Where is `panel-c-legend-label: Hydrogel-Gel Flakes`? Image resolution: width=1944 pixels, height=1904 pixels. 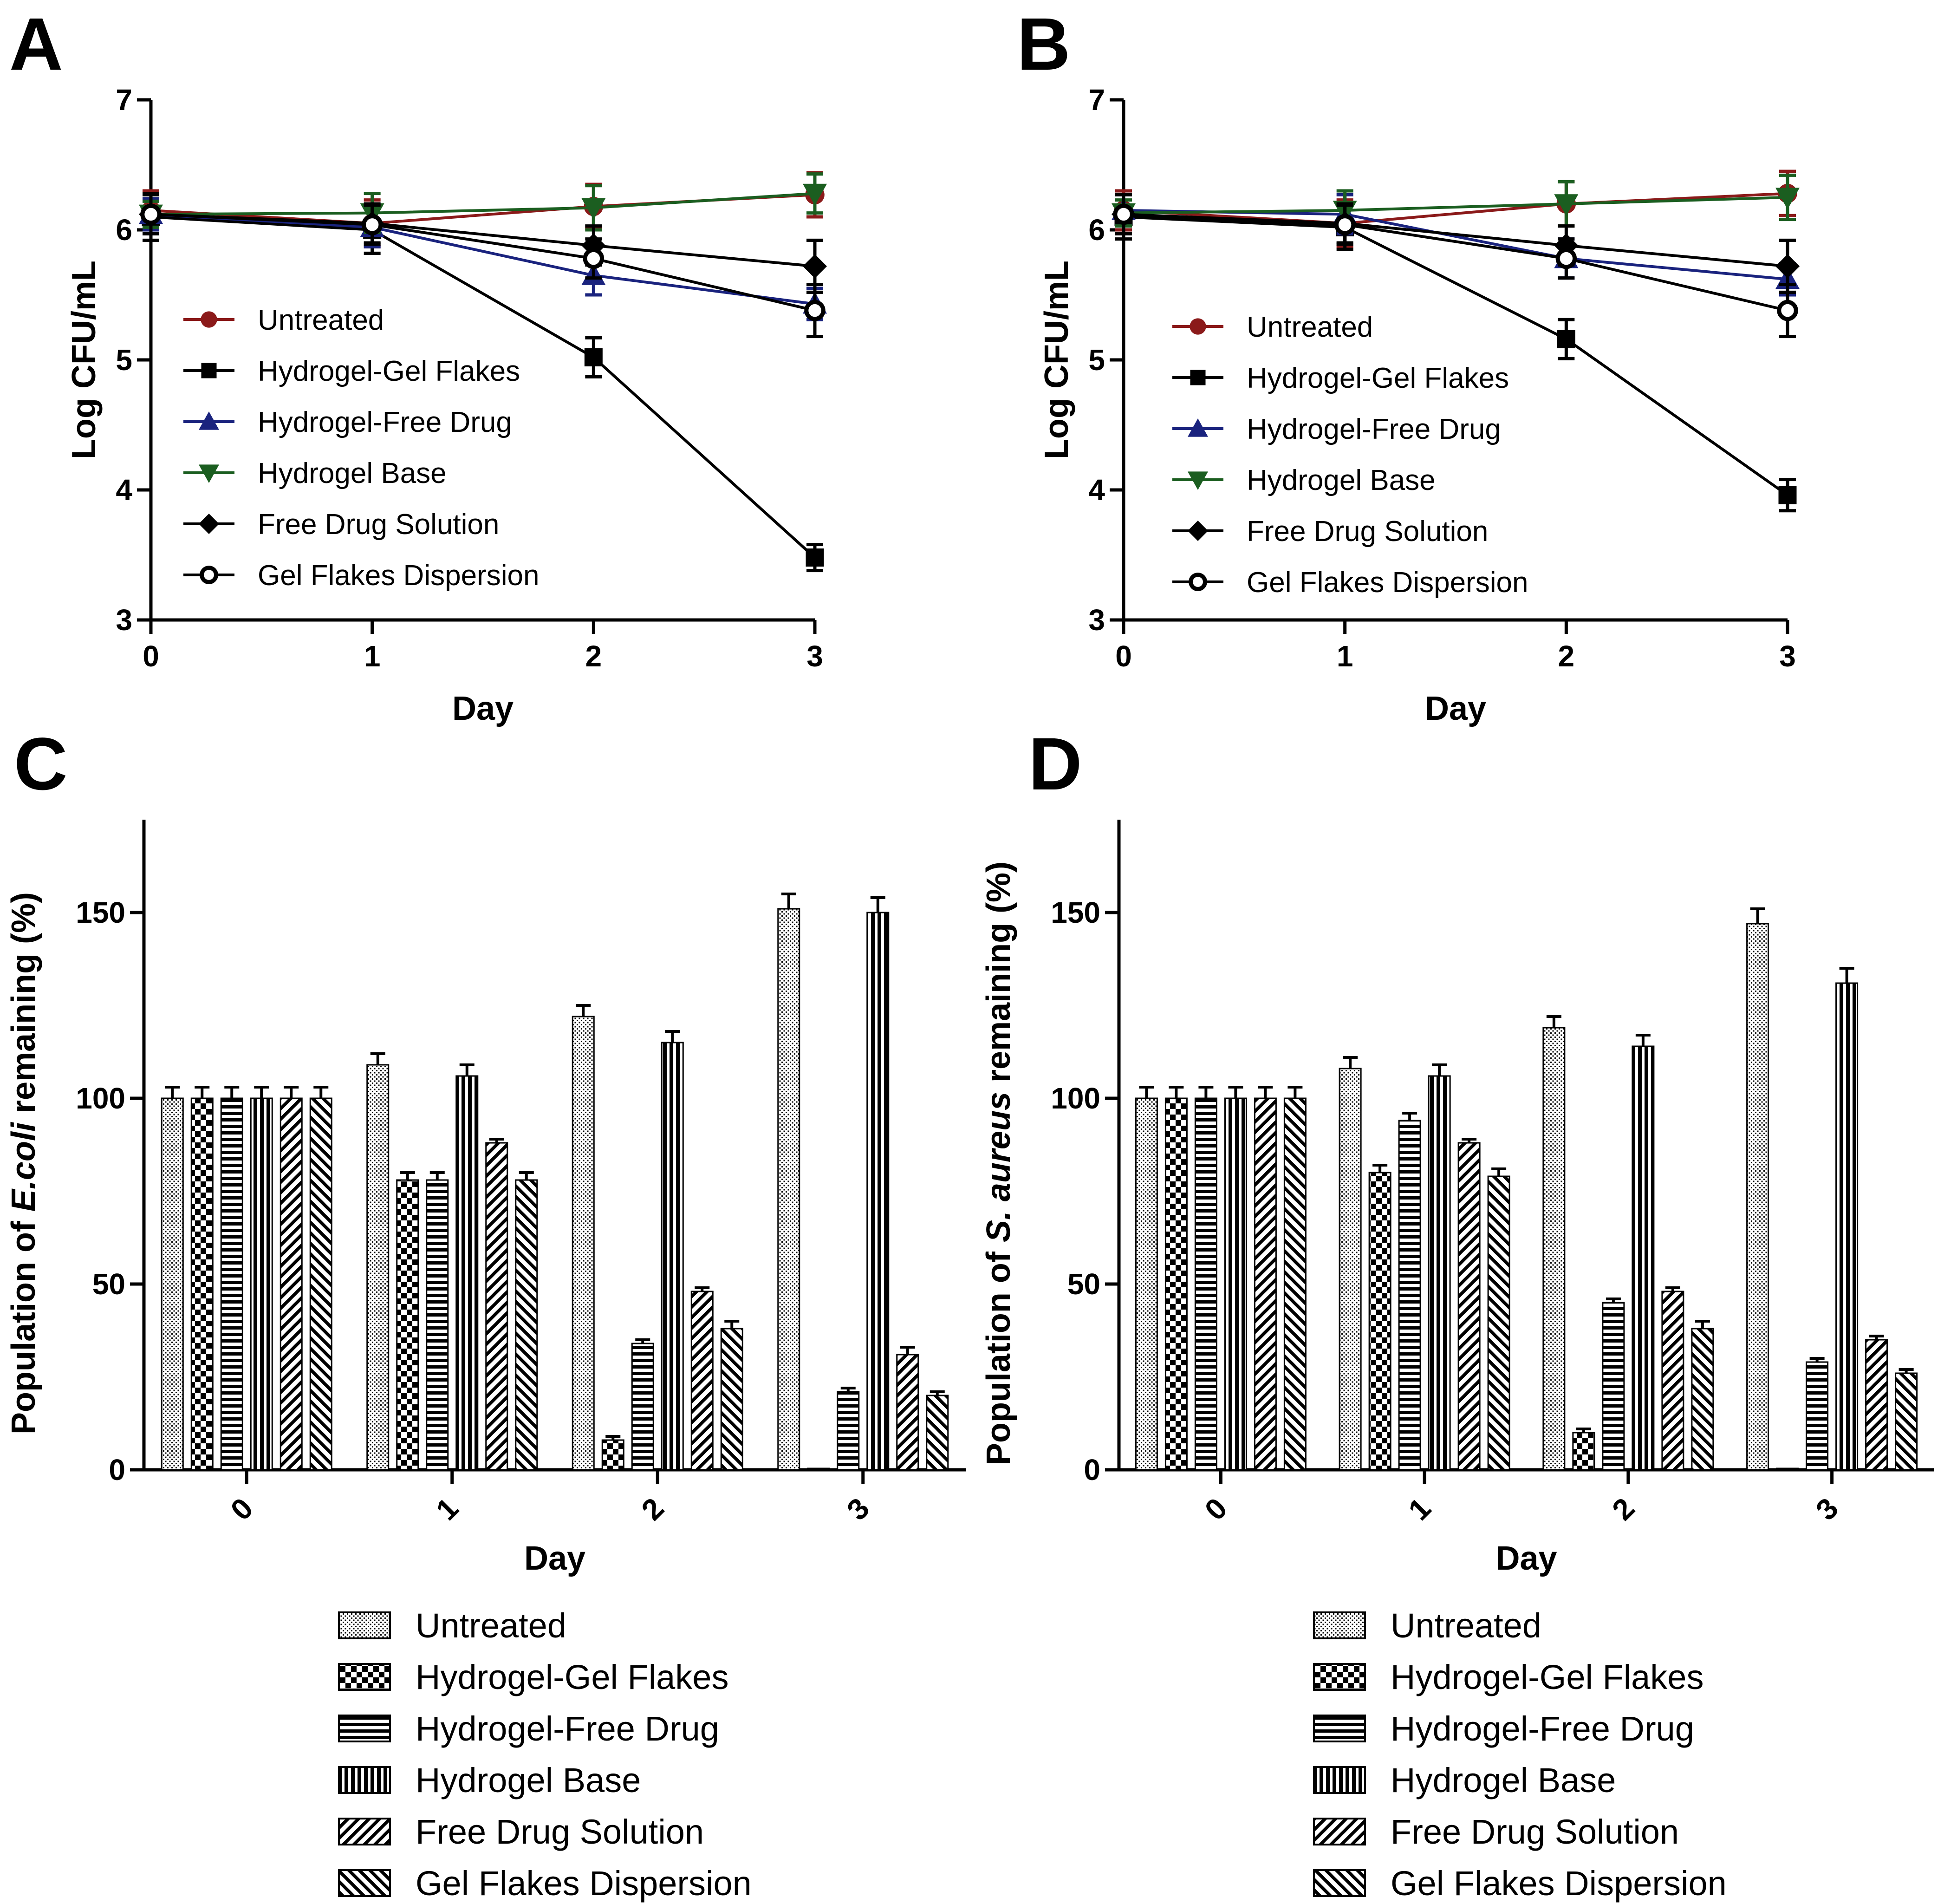 panel-c-legend-label: Hydrogel-Gel Flakes is located at coordinates (572, 1677).